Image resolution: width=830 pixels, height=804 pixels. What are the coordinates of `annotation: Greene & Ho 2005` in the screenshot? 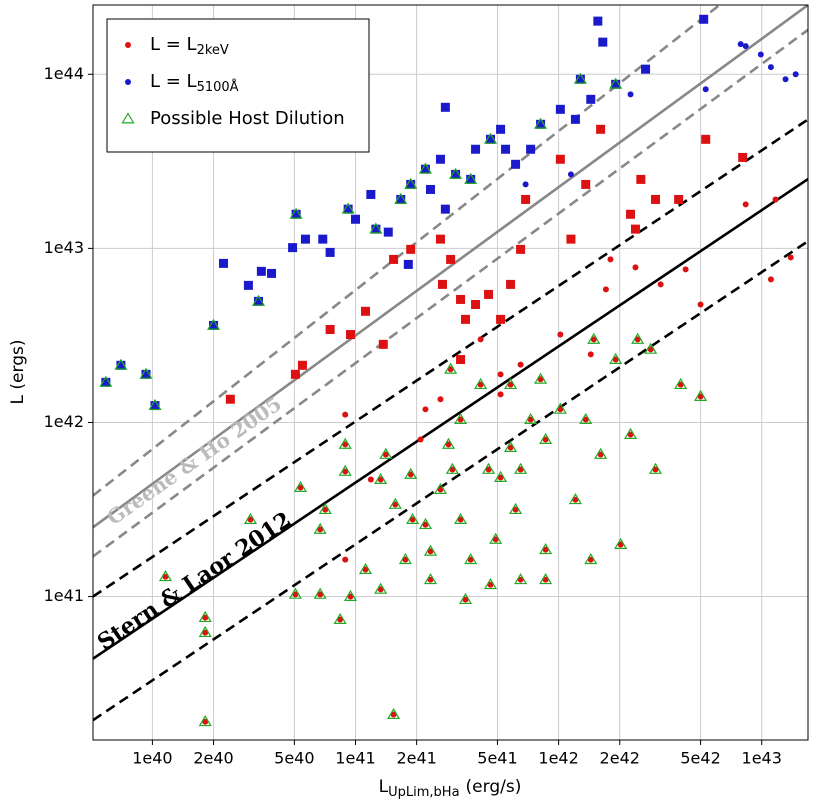 It's located at (193, 461).